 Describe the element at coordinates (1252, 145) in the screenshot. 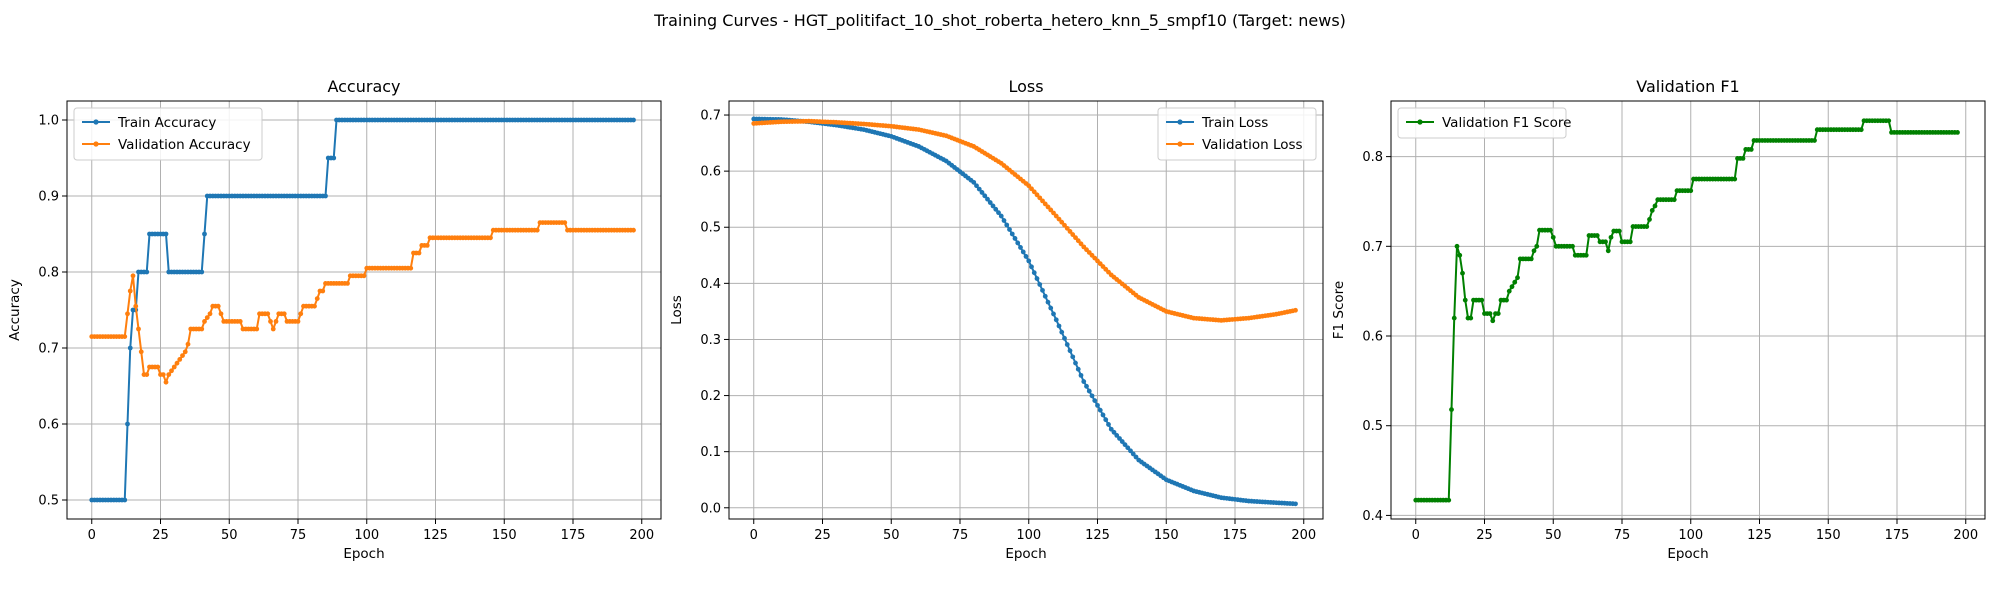

I see `legend-entry-label: Validation Loss` at that location.